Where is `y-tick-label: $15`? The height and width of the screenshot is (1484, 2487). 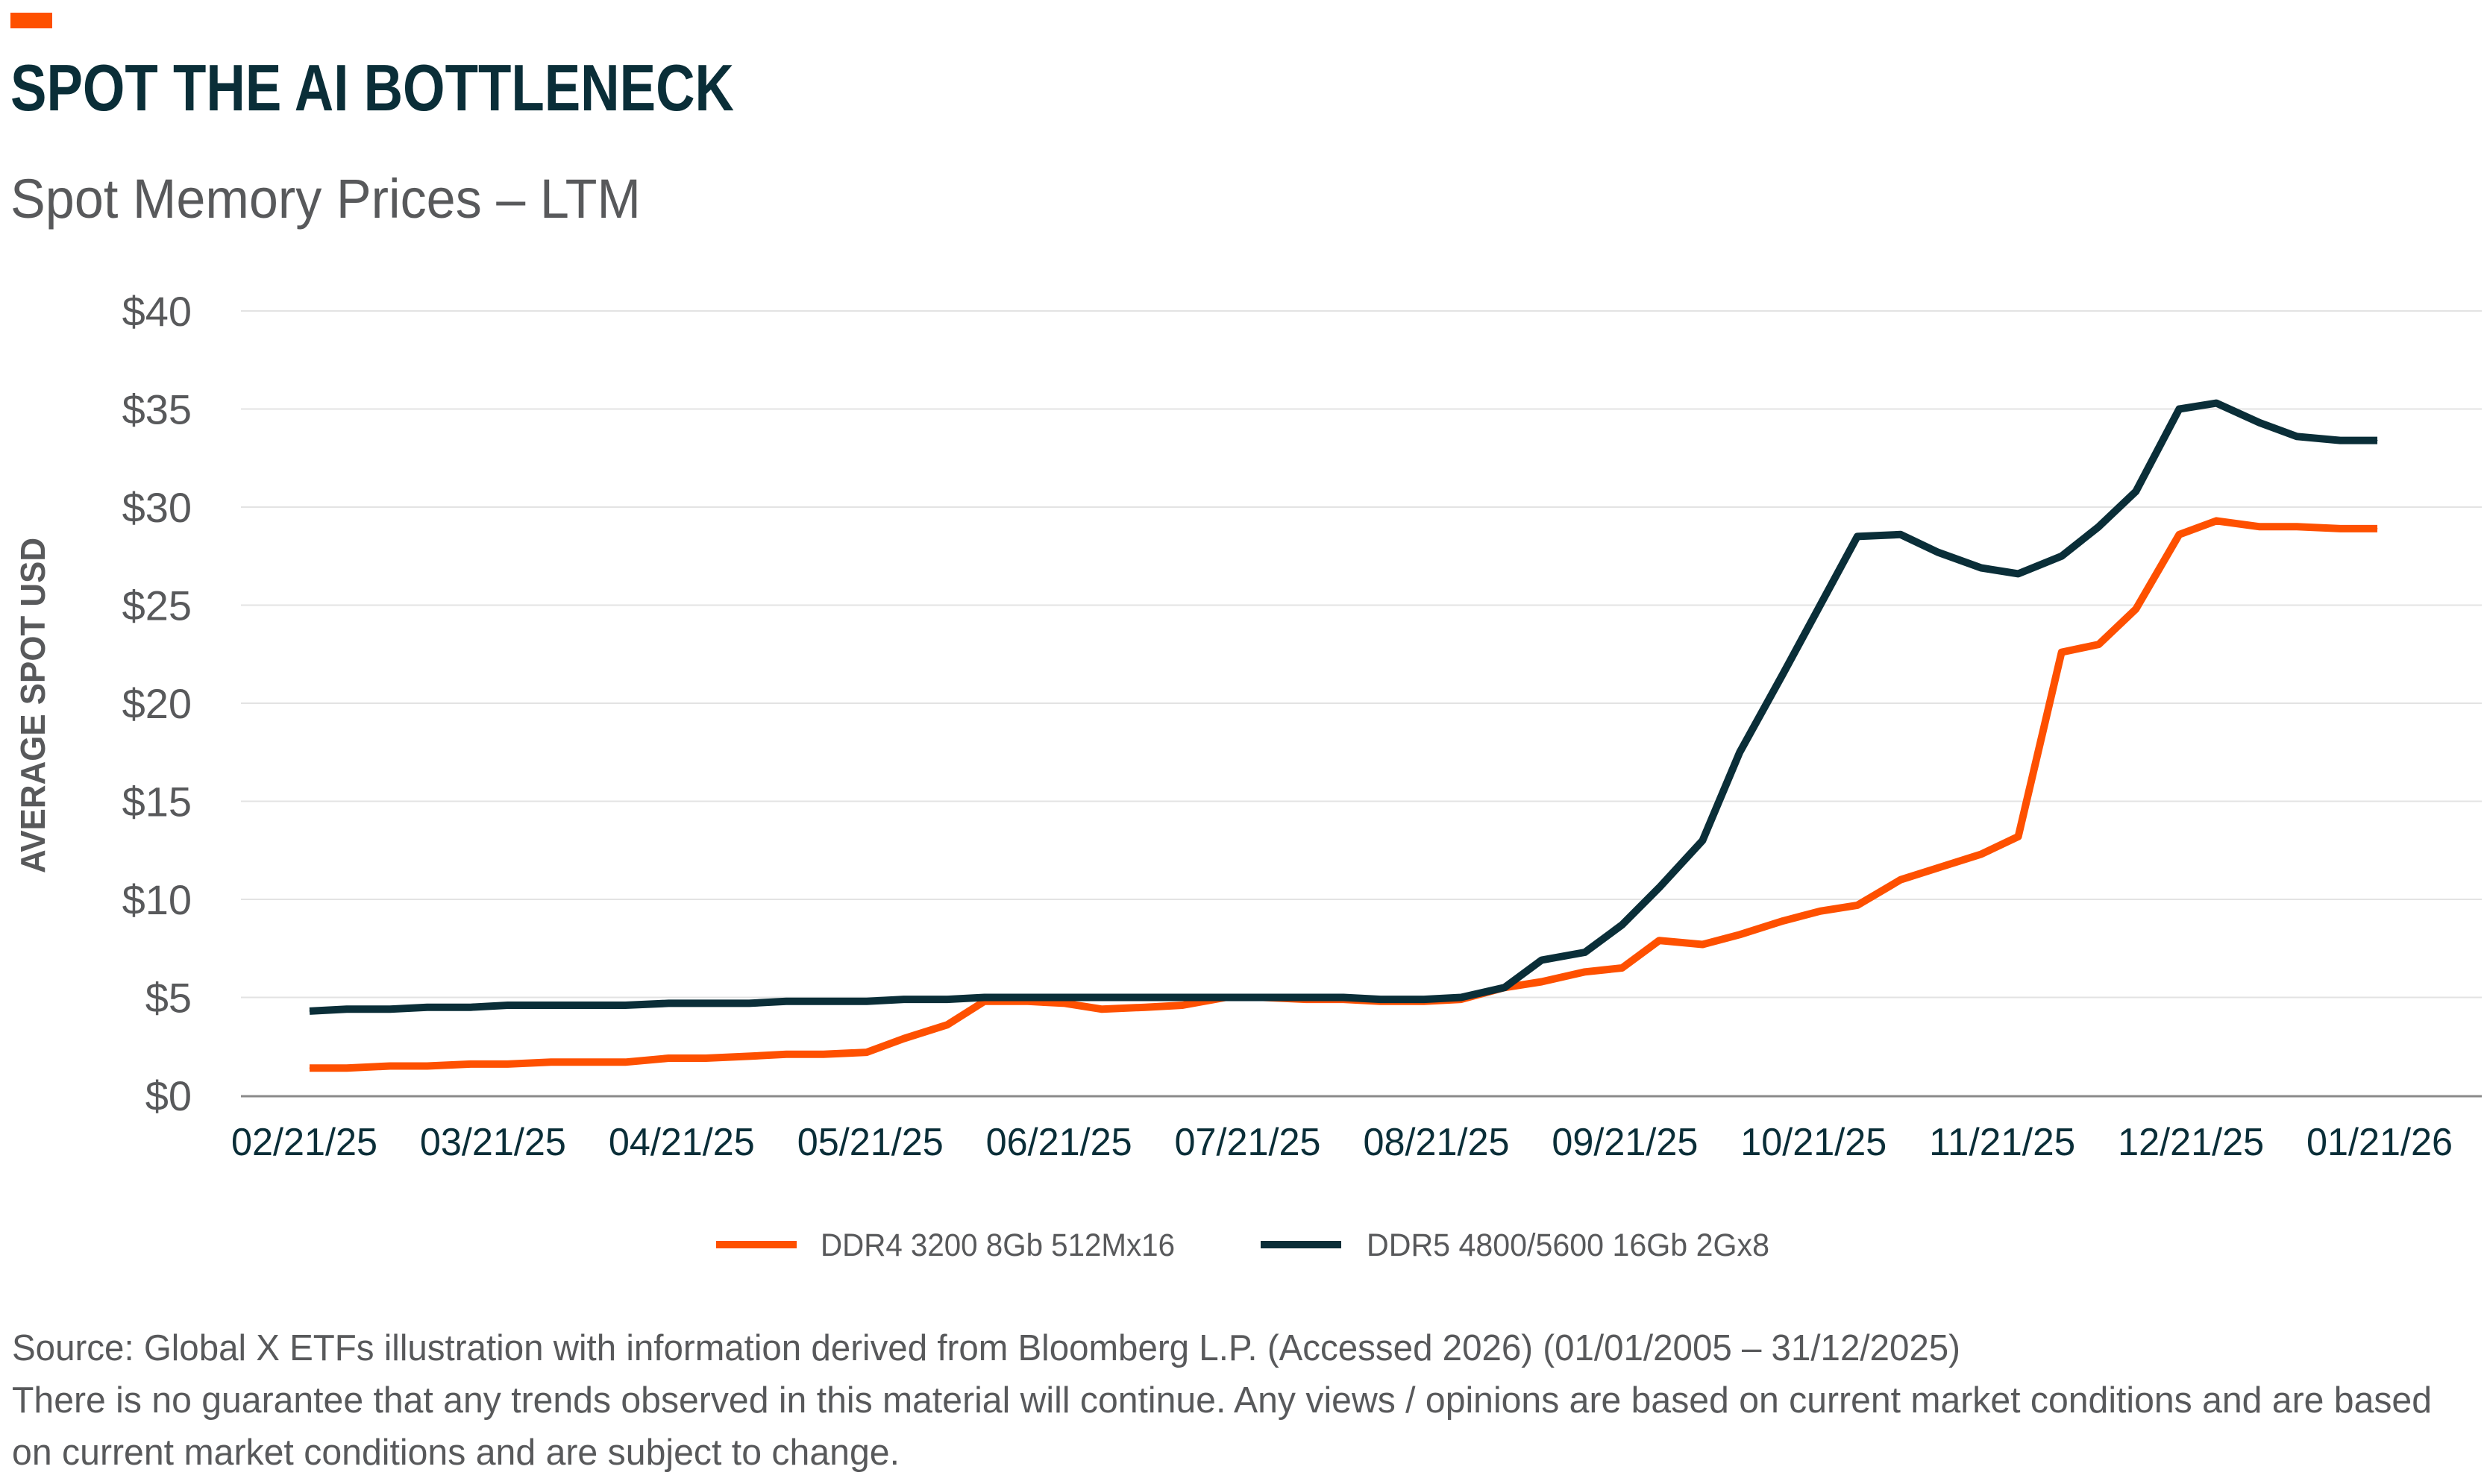 y-tick-label: $15 is located at coordinates (157, 803).